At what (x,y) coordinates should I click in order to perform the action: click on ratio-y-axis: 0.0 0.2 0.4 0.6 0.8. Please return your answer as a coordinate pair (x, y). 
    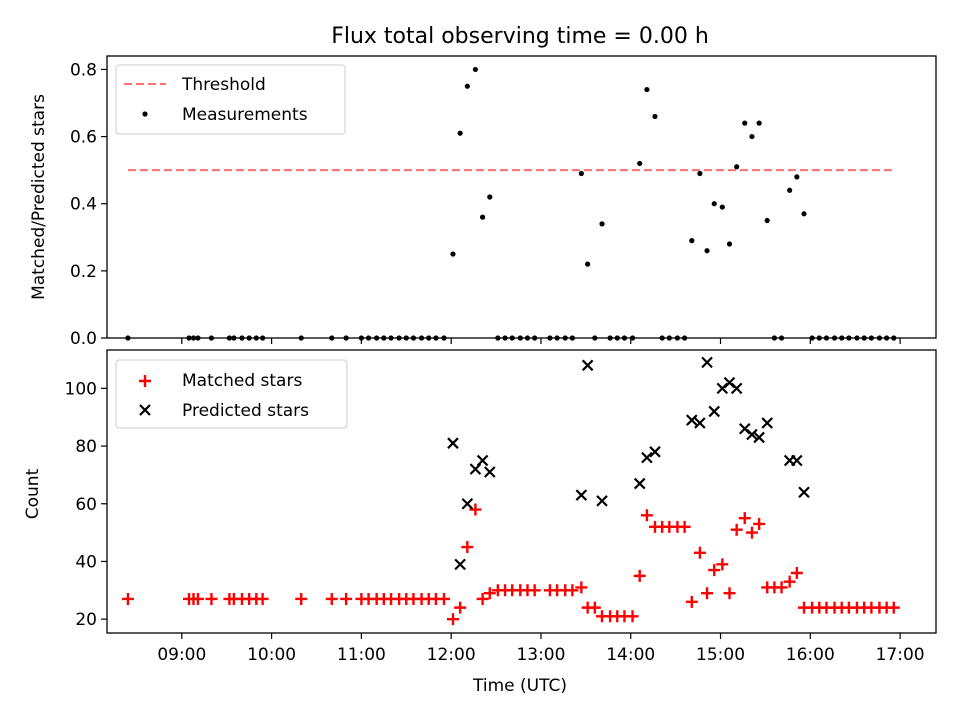
    Looking at the image, I should click on (88, 204).